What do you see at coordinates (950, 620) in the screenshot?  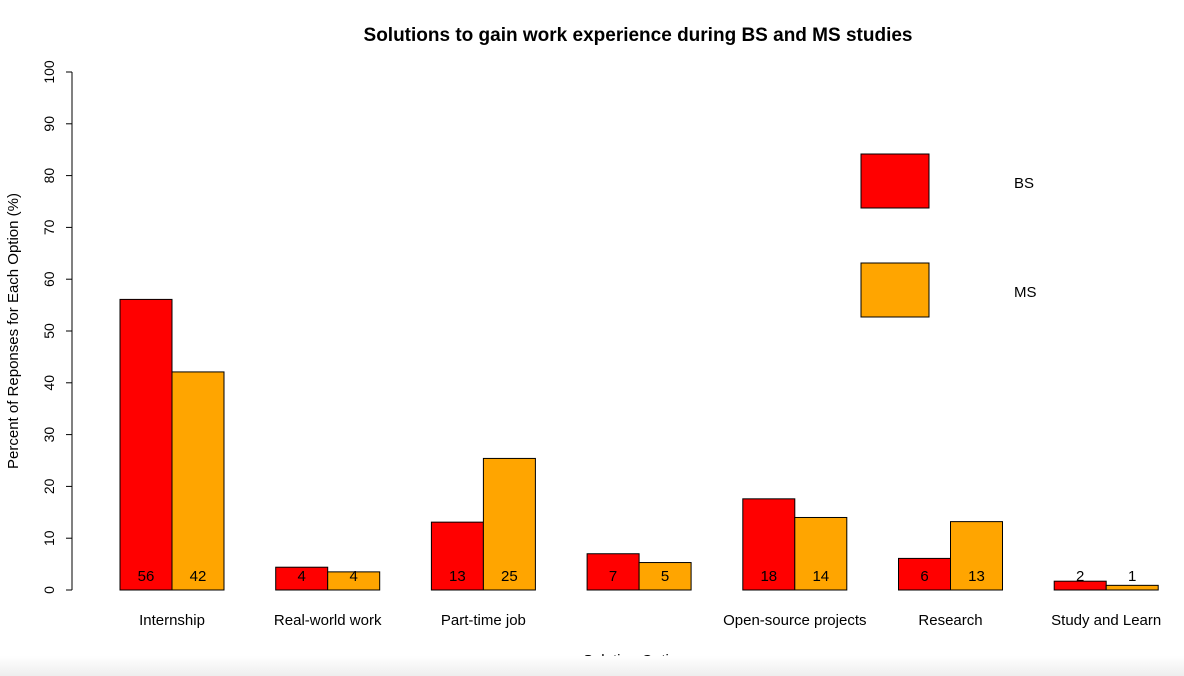 I see `x-tick-label: Research` at bounding box center [950, 620].